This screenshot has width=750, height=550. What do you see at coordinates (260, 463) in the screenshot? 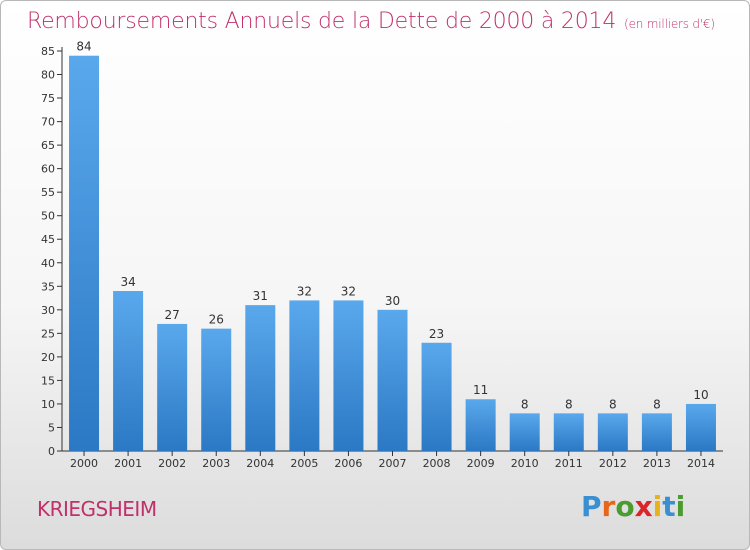
I see `x-tick-label: 2004` at bounding box center [260, 463].